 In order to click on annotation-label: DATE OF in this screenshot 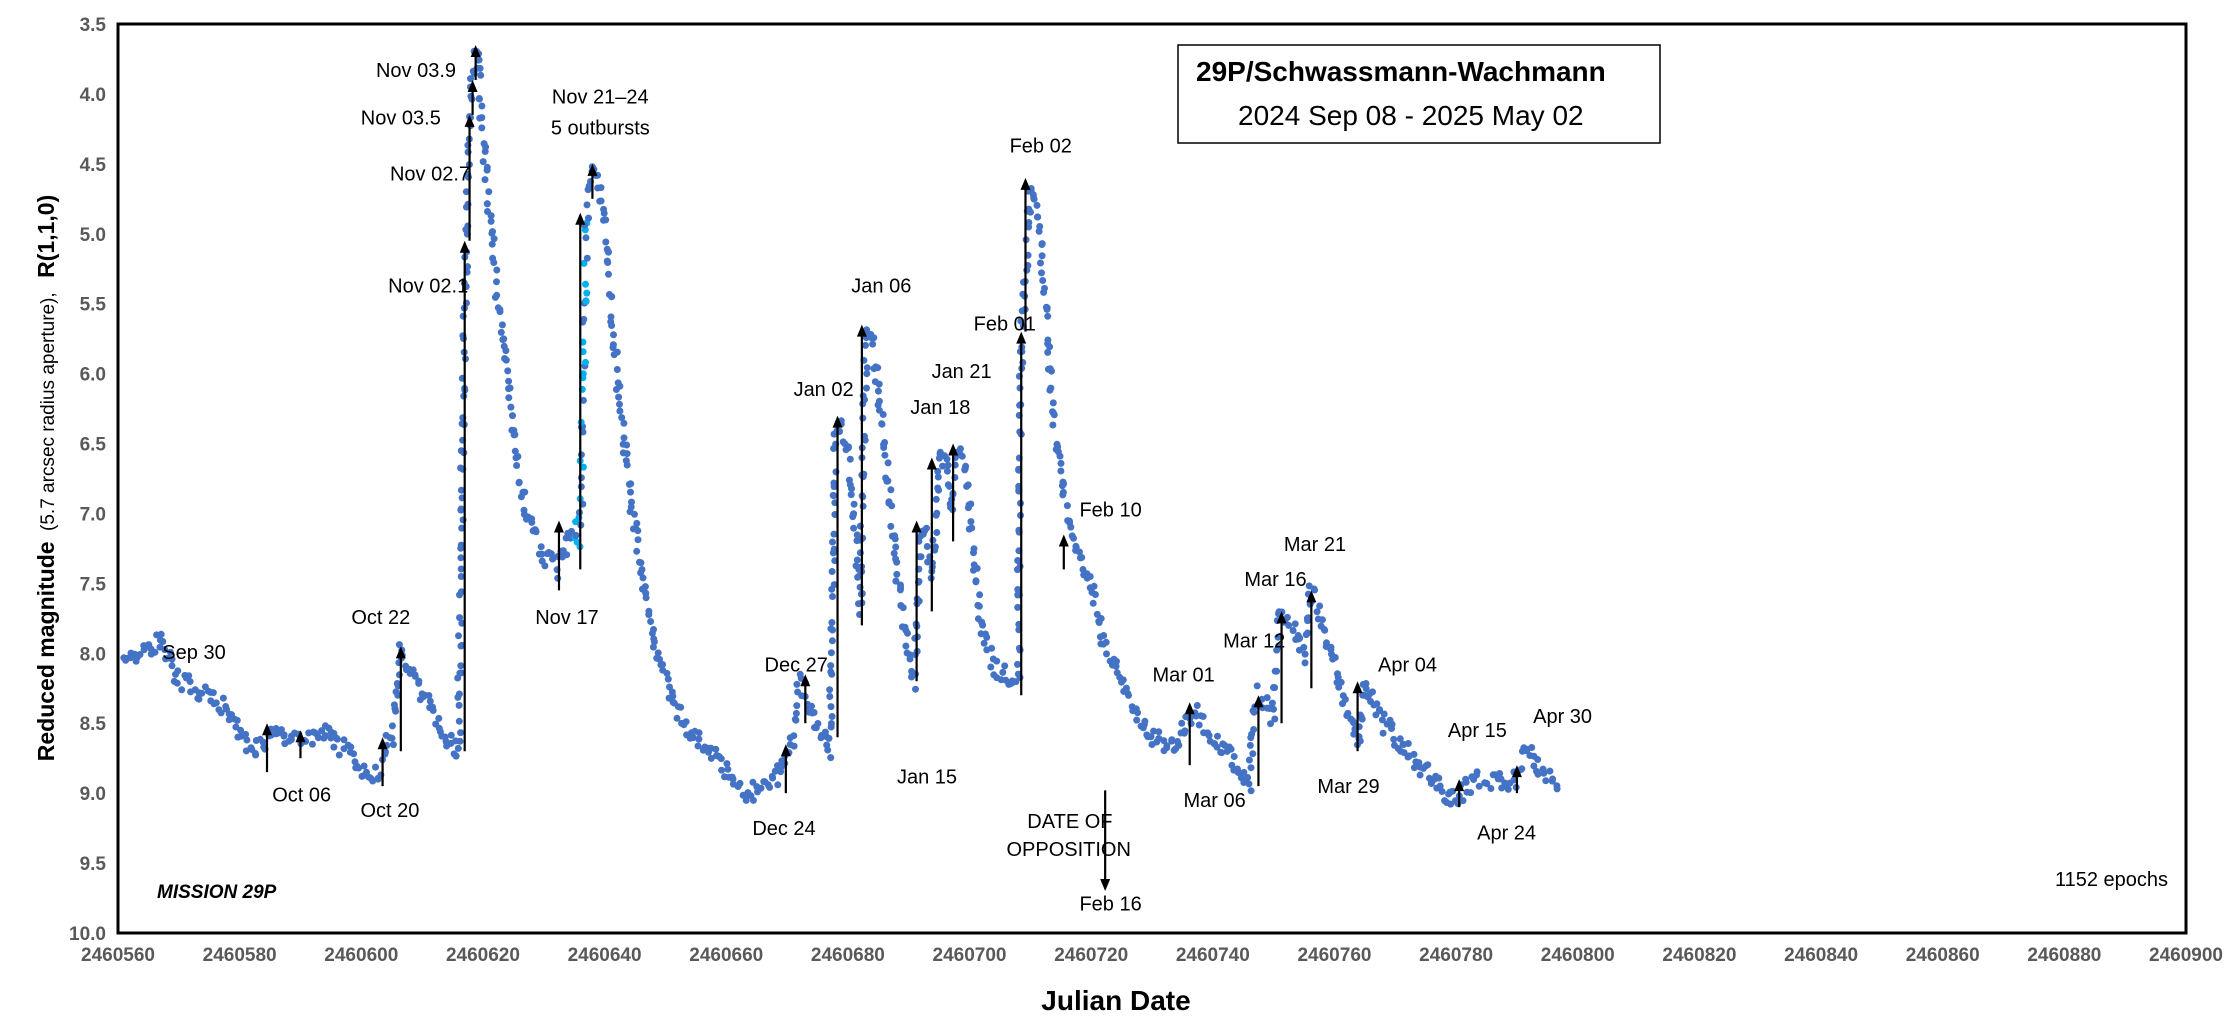, I will do `click(1069, 822)`.